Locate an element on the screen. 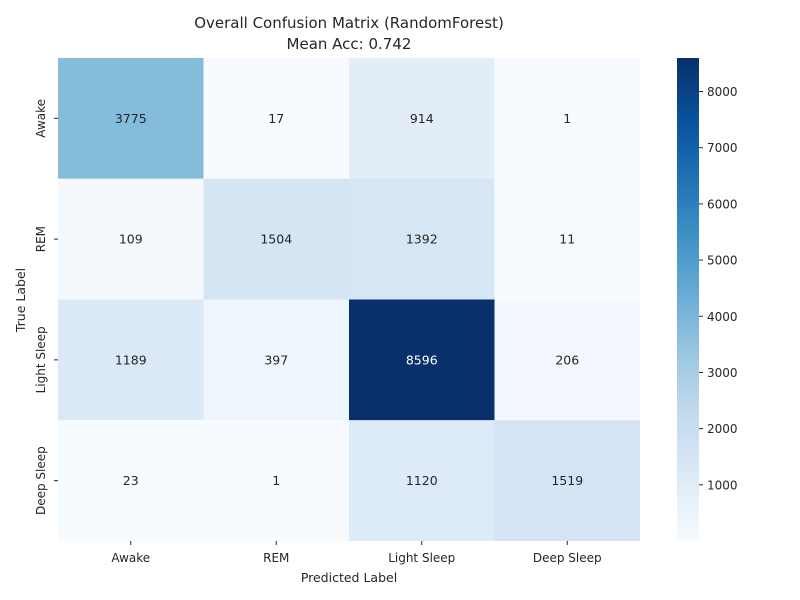 This screenshot has height=600, width=800. cell-value-label: 8596 is located at coordinates (422, 359).